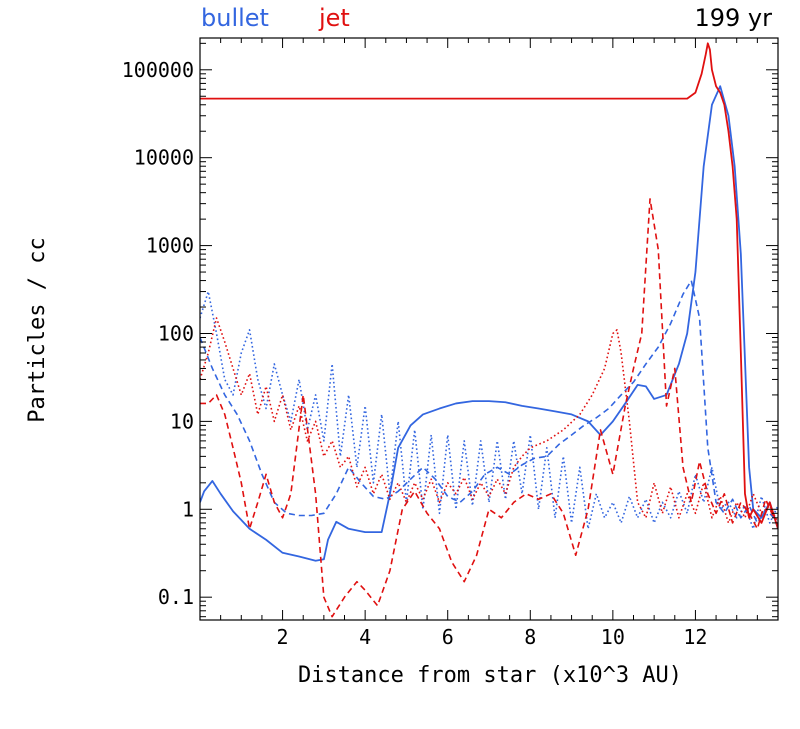 This screenshot has height=729, width=800. What do you see at coordinates (158, 70) in the screenshot?
I see `y-tick-label: 100000` at bounding box center [158, 70].